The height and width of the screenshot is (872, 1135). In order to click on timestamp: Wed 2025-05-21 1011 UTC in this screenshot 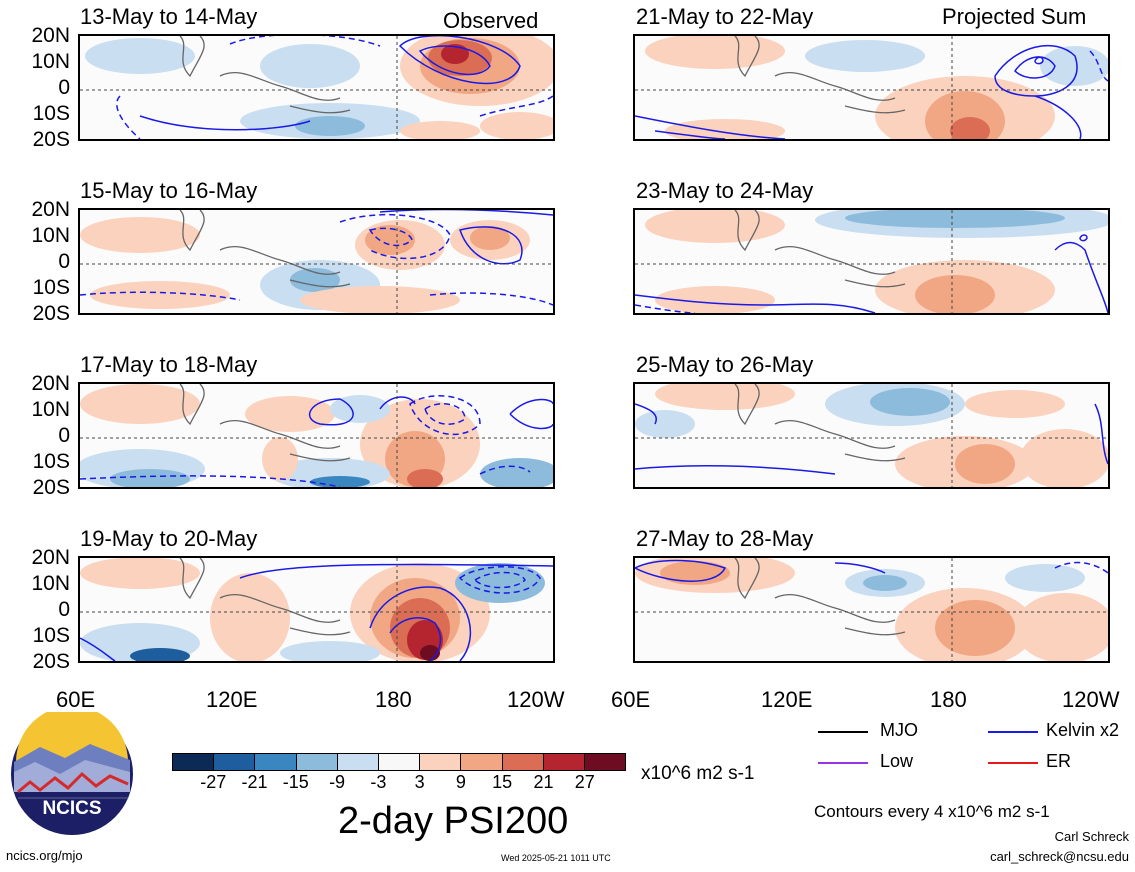, I will do `click(556, 858)`.